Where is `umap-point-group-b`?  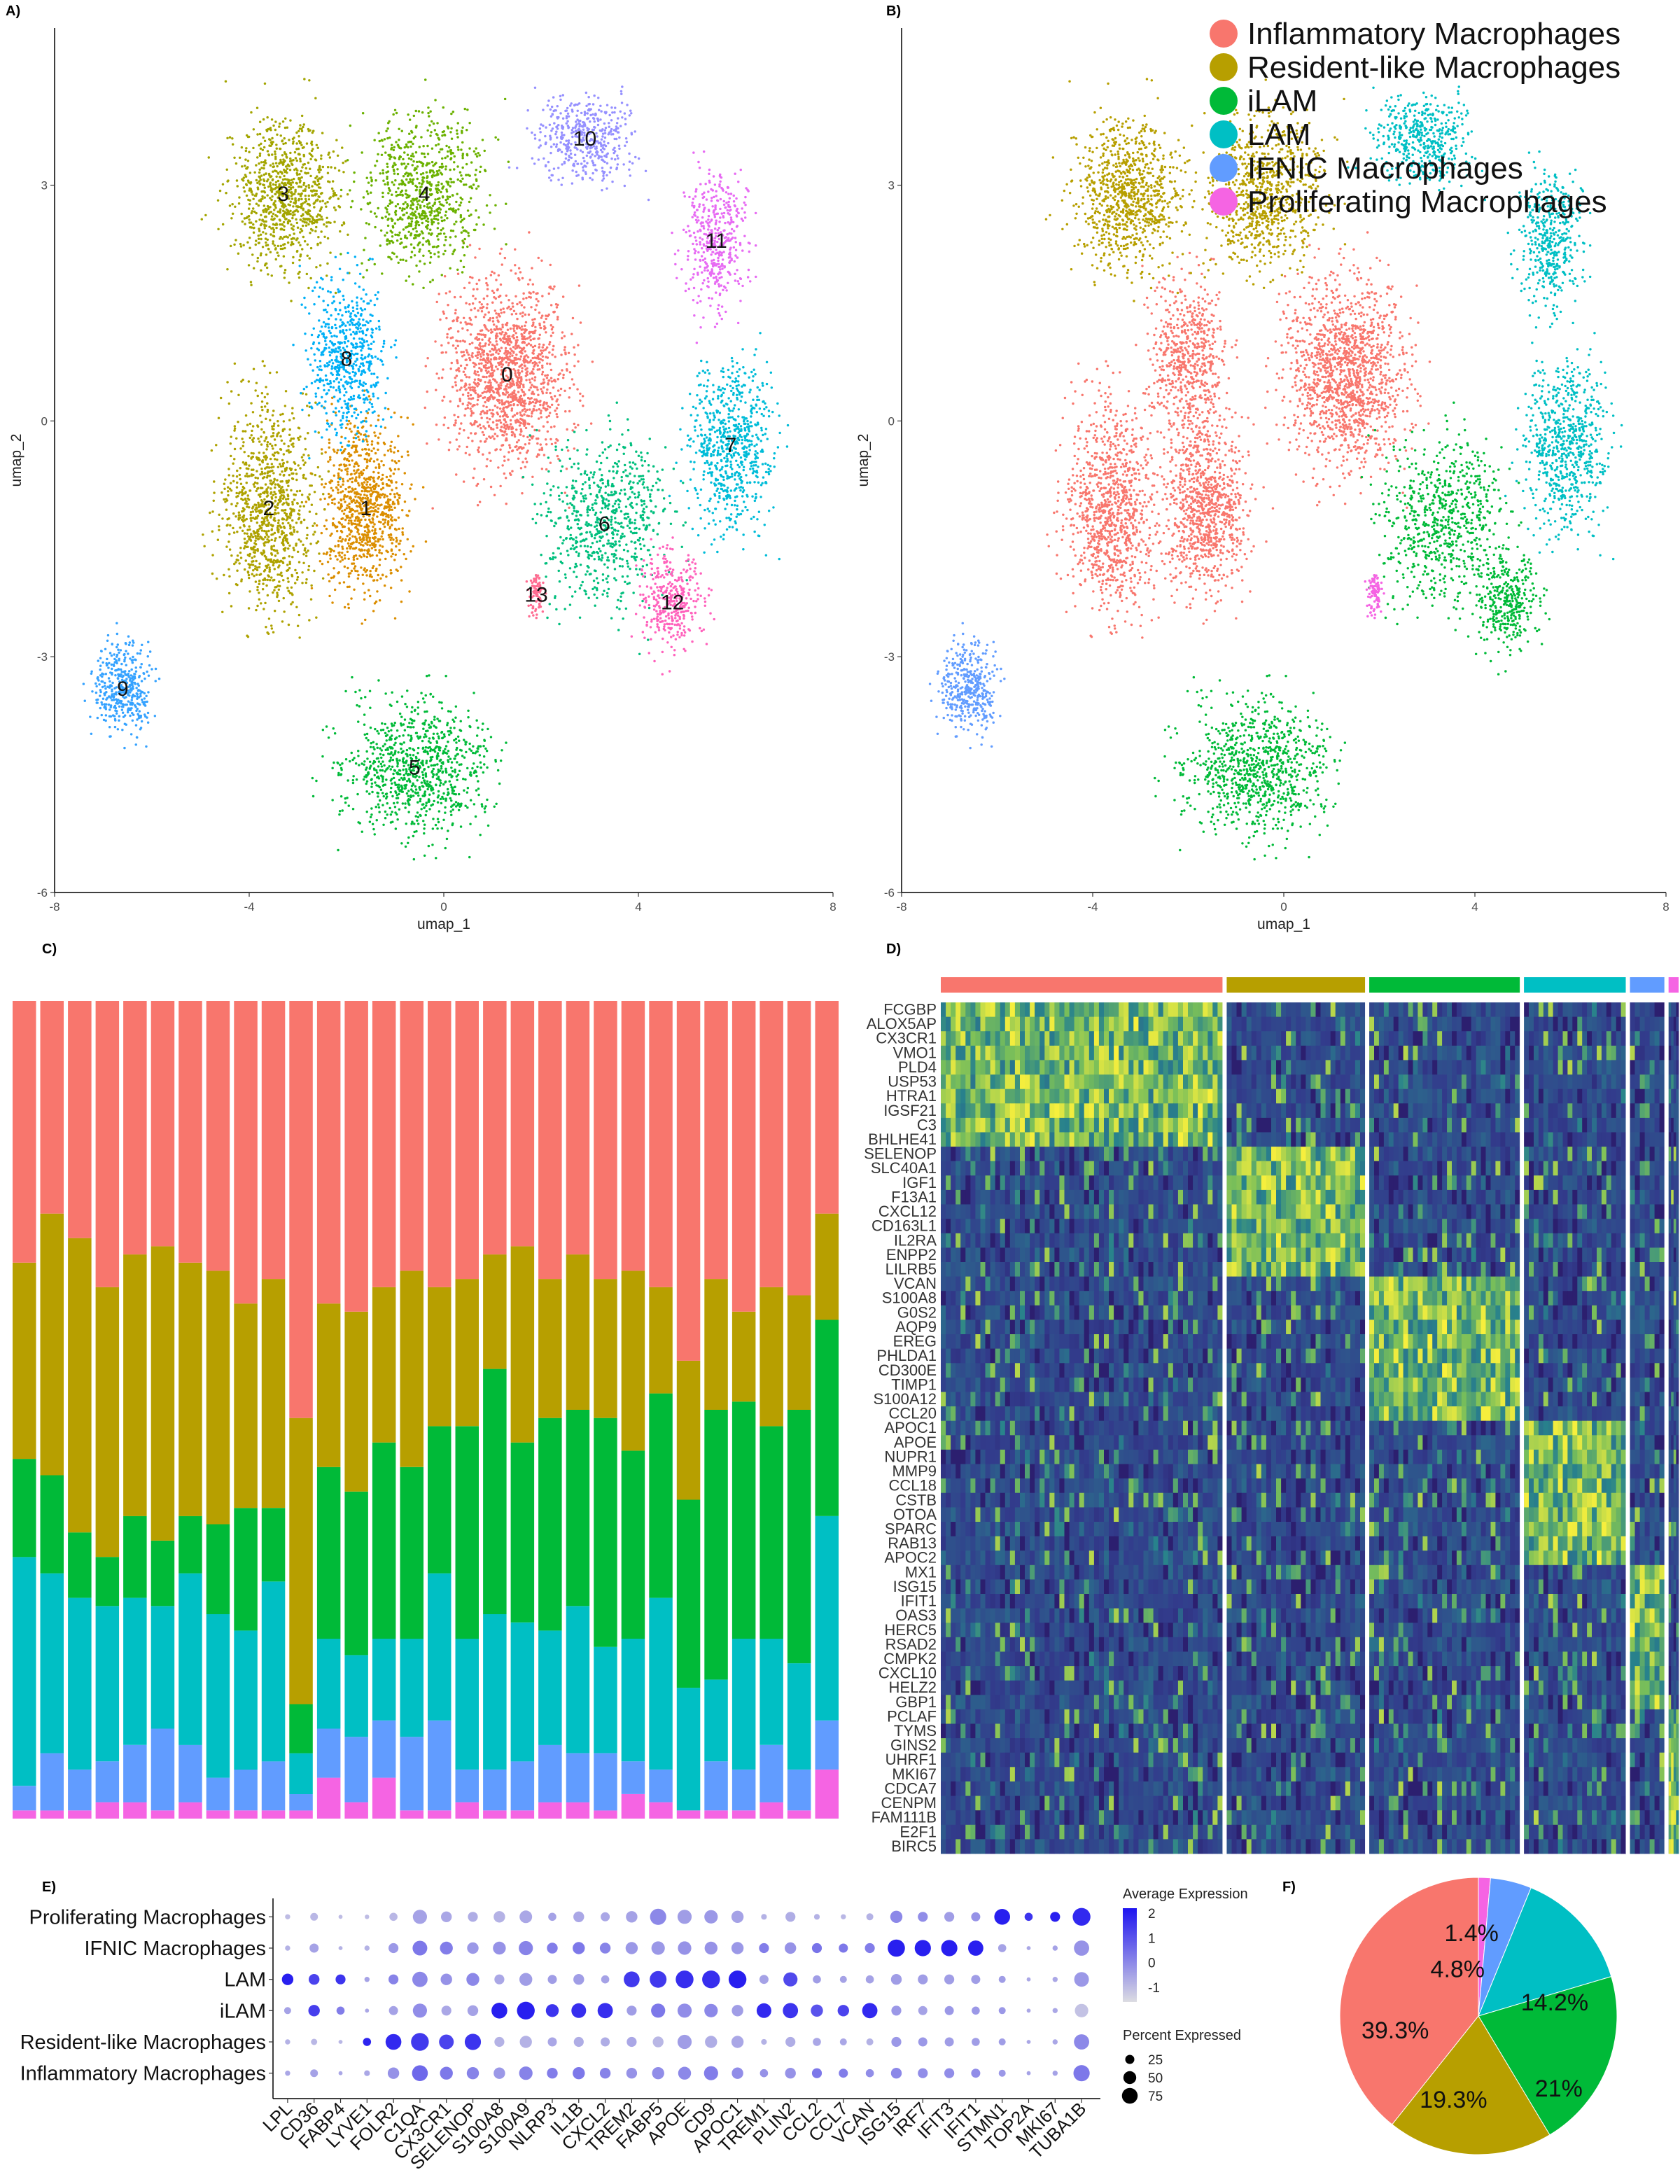 umap-point-group-b is located at coordinates (1239, 435).